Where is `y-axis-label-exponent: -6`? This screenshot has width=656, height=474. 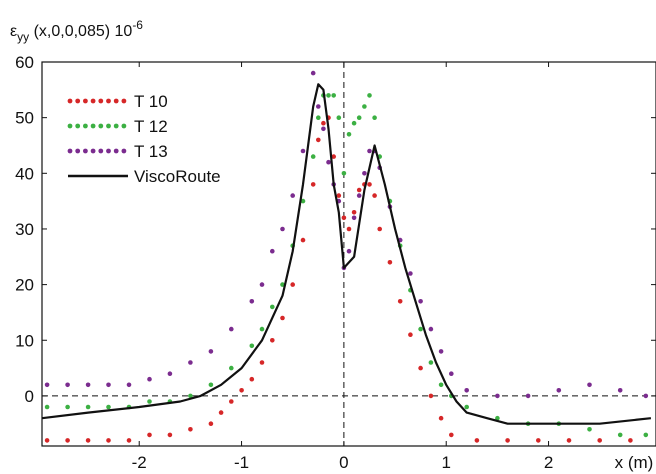 y-axis-label-exponent: -6 is located at coordinates (137, 25).